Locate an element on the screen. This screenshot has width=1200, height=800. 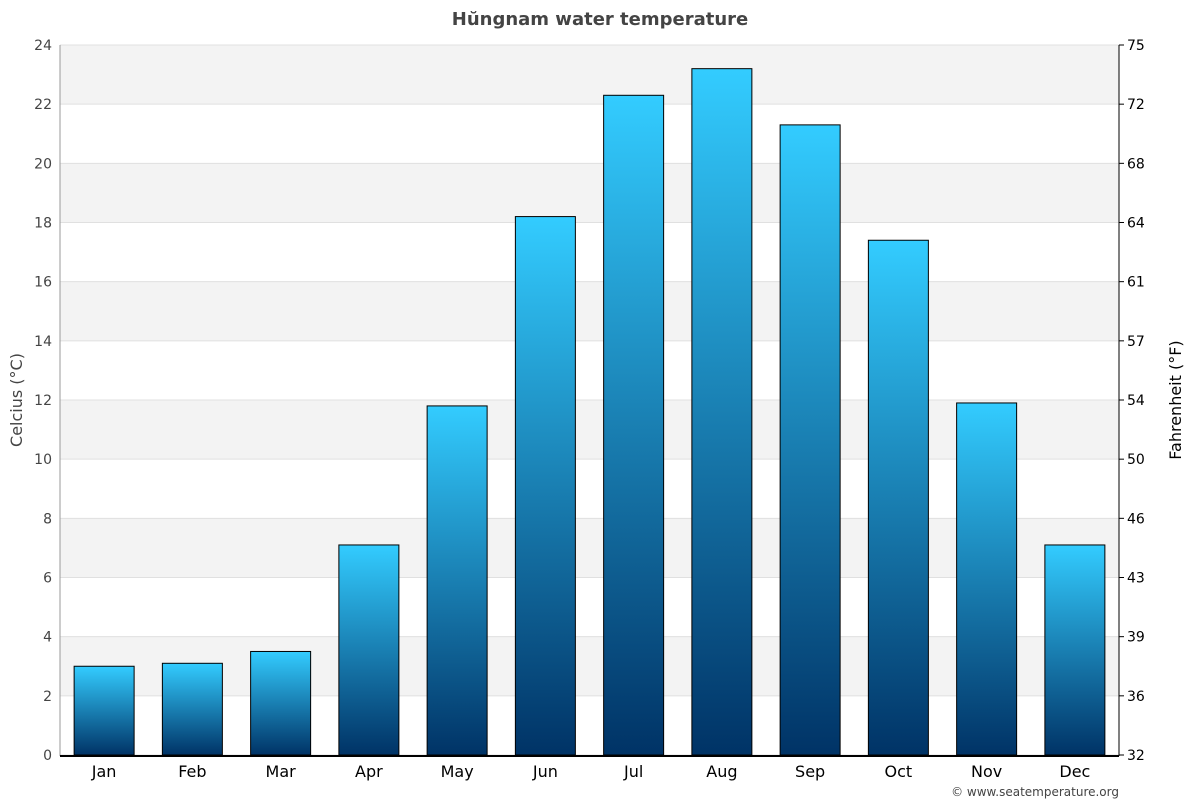
y-tick-label-right: 50 is located at coordinates (1136, 460).